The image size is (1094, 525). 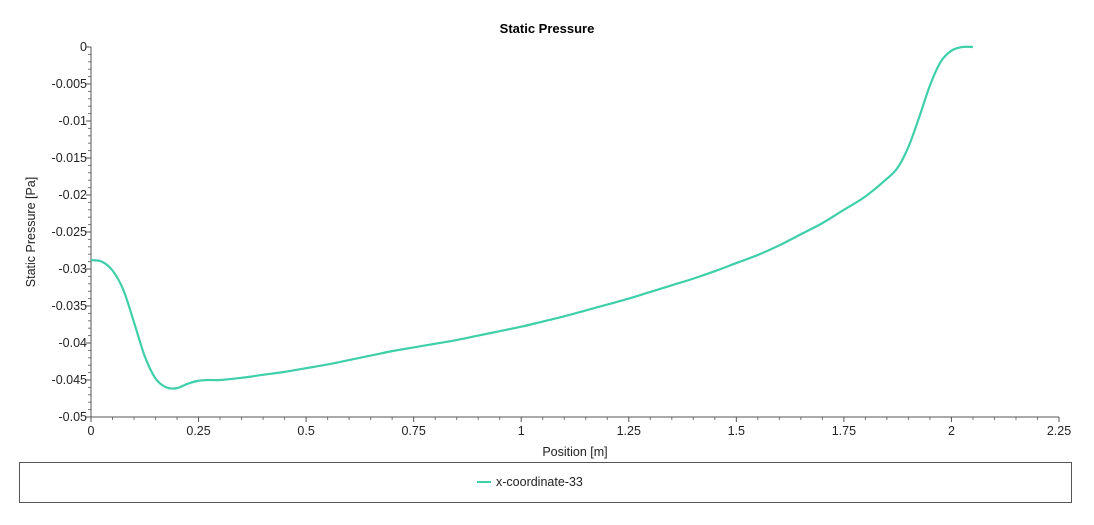 I want to click on y-tick-label: -0.02, so click(x=73, y=195).